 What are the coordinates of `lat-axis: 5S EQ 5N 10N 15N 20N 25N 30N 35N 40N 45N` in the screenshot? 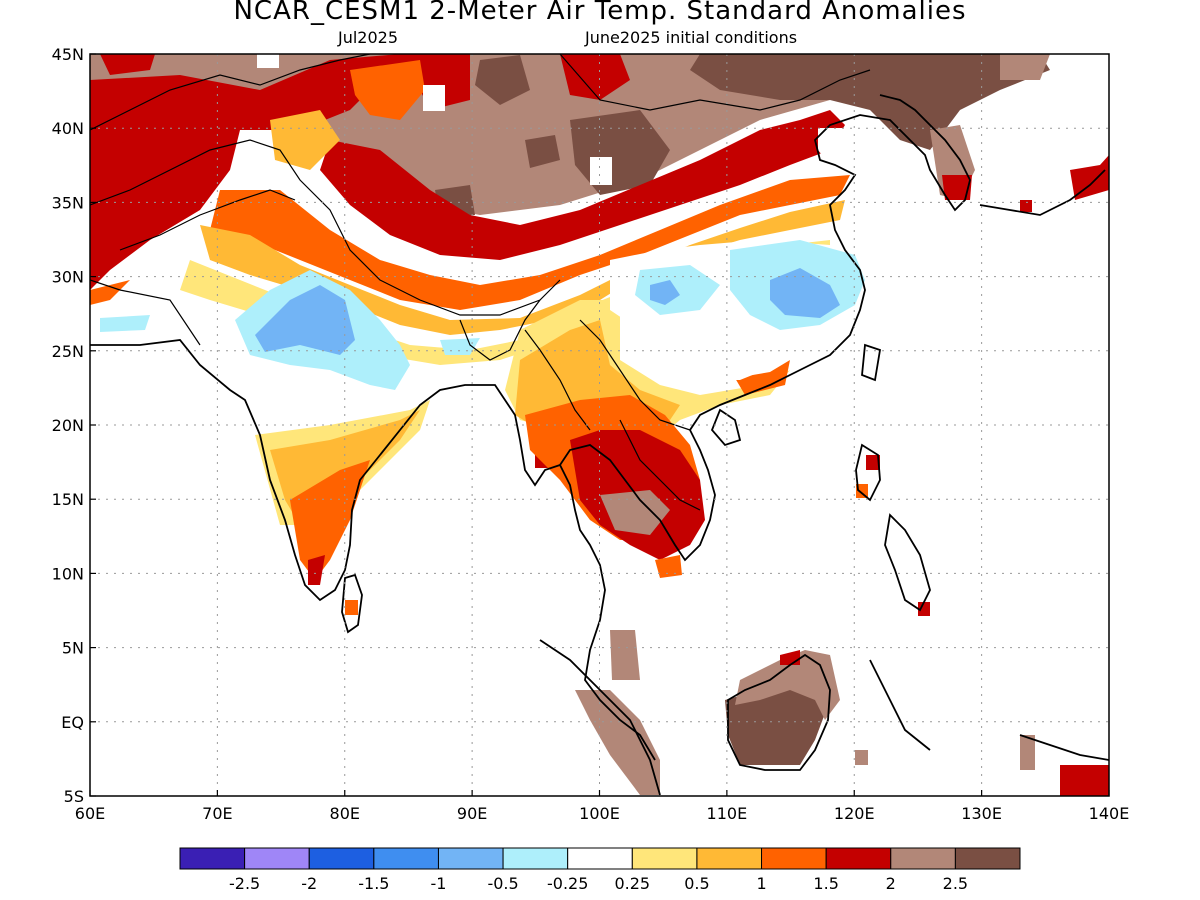 It's located at (74, 425).